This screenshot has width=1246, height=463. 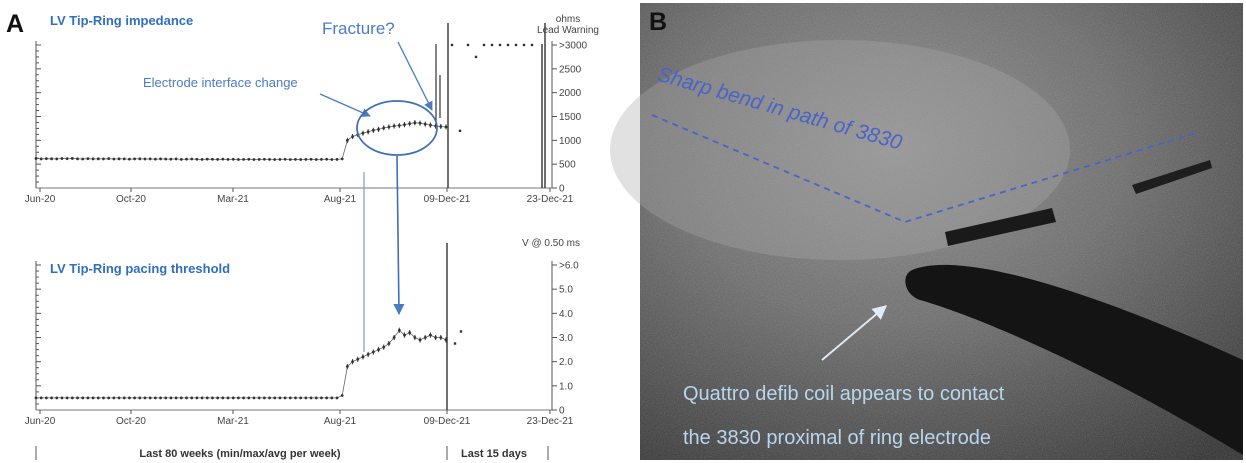 I want to click on ring-electrode-lead, so click(x=1000, y=227).